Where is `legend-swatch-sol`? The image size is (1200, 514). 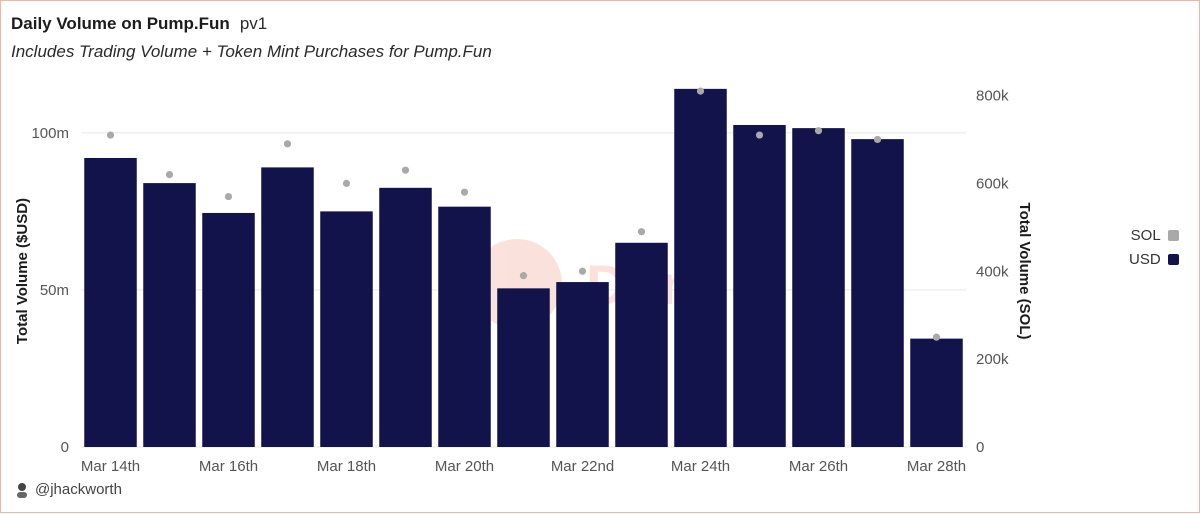 legend-swatch-sol is located at coordinates (1173, 235).